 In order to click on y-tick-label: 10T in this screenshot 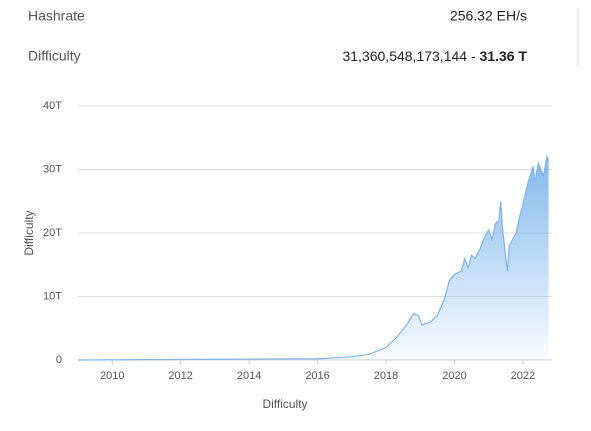, I will do `click(52, 296)`.